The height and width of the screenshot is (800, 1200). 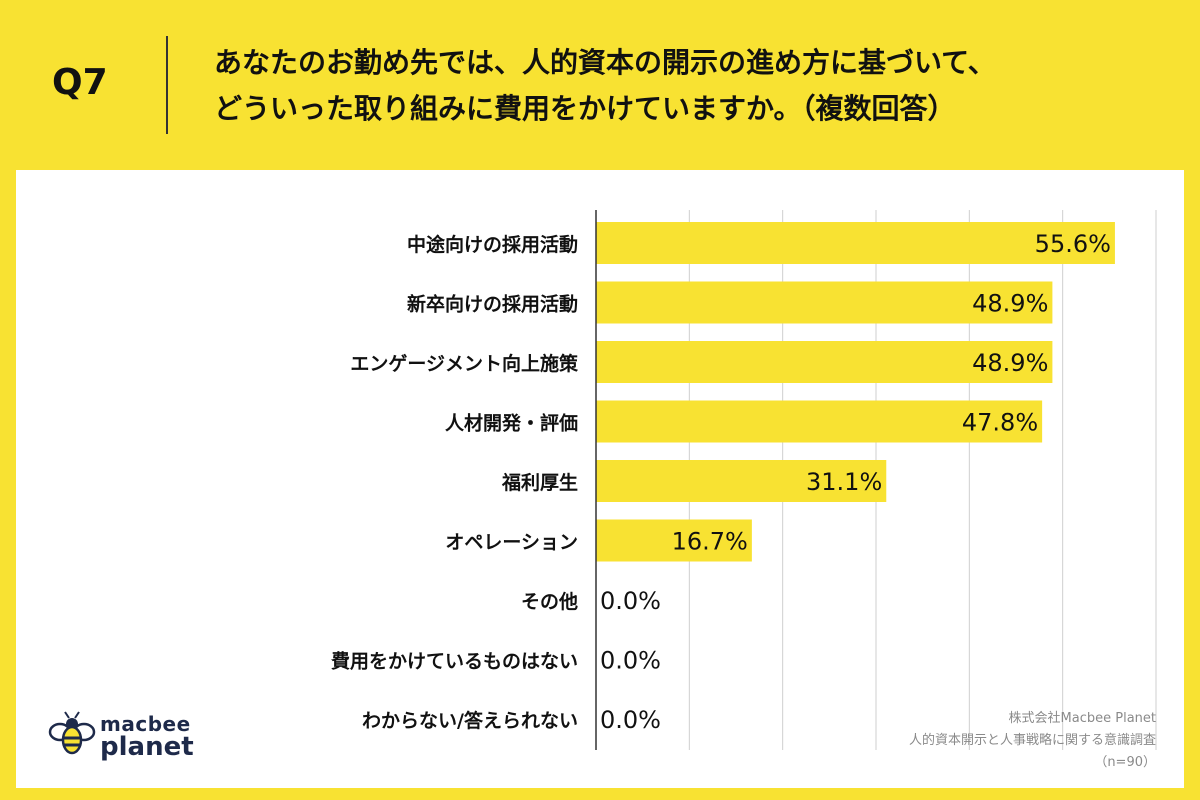 What do you see at coordinates (72, 733) in the screenshot?
I see `bee-icon` at bounding box center [72, 733].